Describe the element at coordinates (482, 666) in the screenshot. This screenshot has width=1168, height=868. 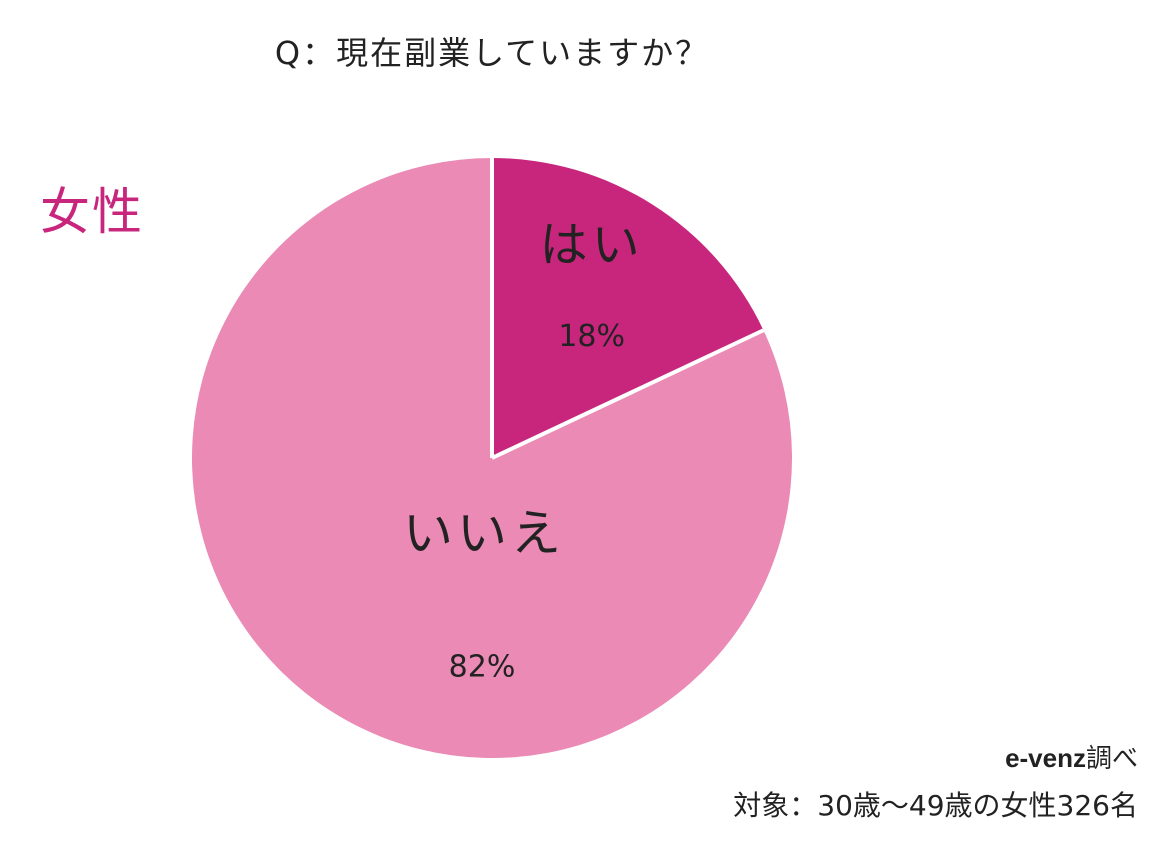
I see `slice-value-label-1: 82%` at that location.